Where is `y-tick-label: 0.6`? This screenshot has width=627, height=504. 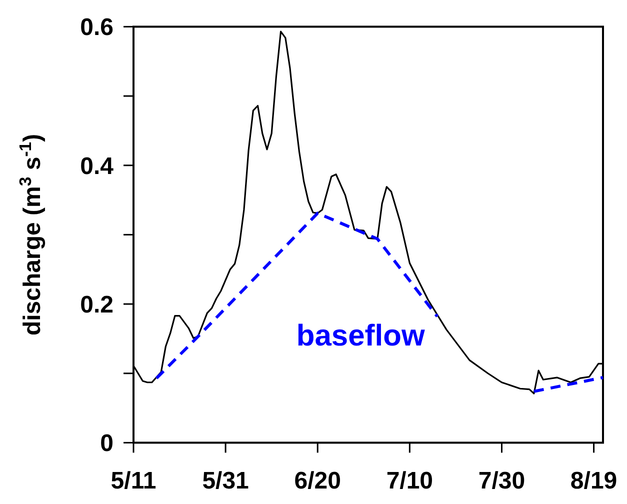 y-tick-label: 0.6 is located at coordinates (97, 28).